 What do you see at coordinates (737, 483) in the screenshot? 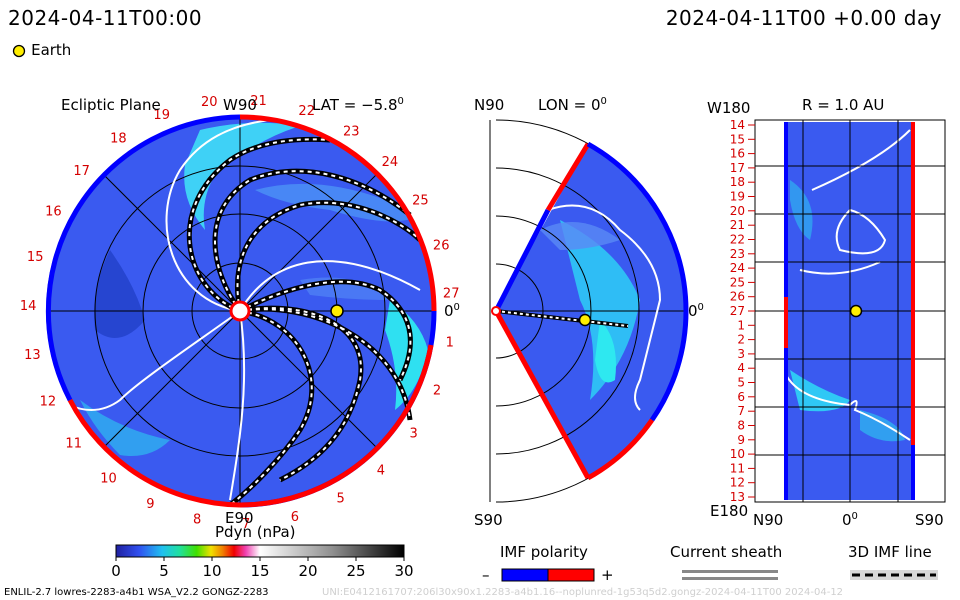
I see `r-panel-row-label: 12` at bounding box center [737, 483].